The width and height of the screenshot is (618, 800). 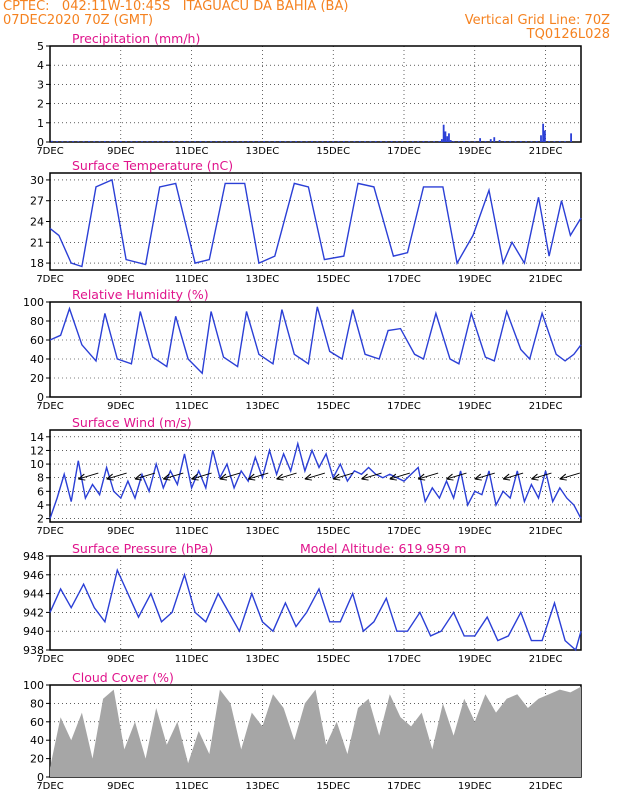 I want to click on panel-title: Precipitation (mm/h), so click(x=136, y=38).